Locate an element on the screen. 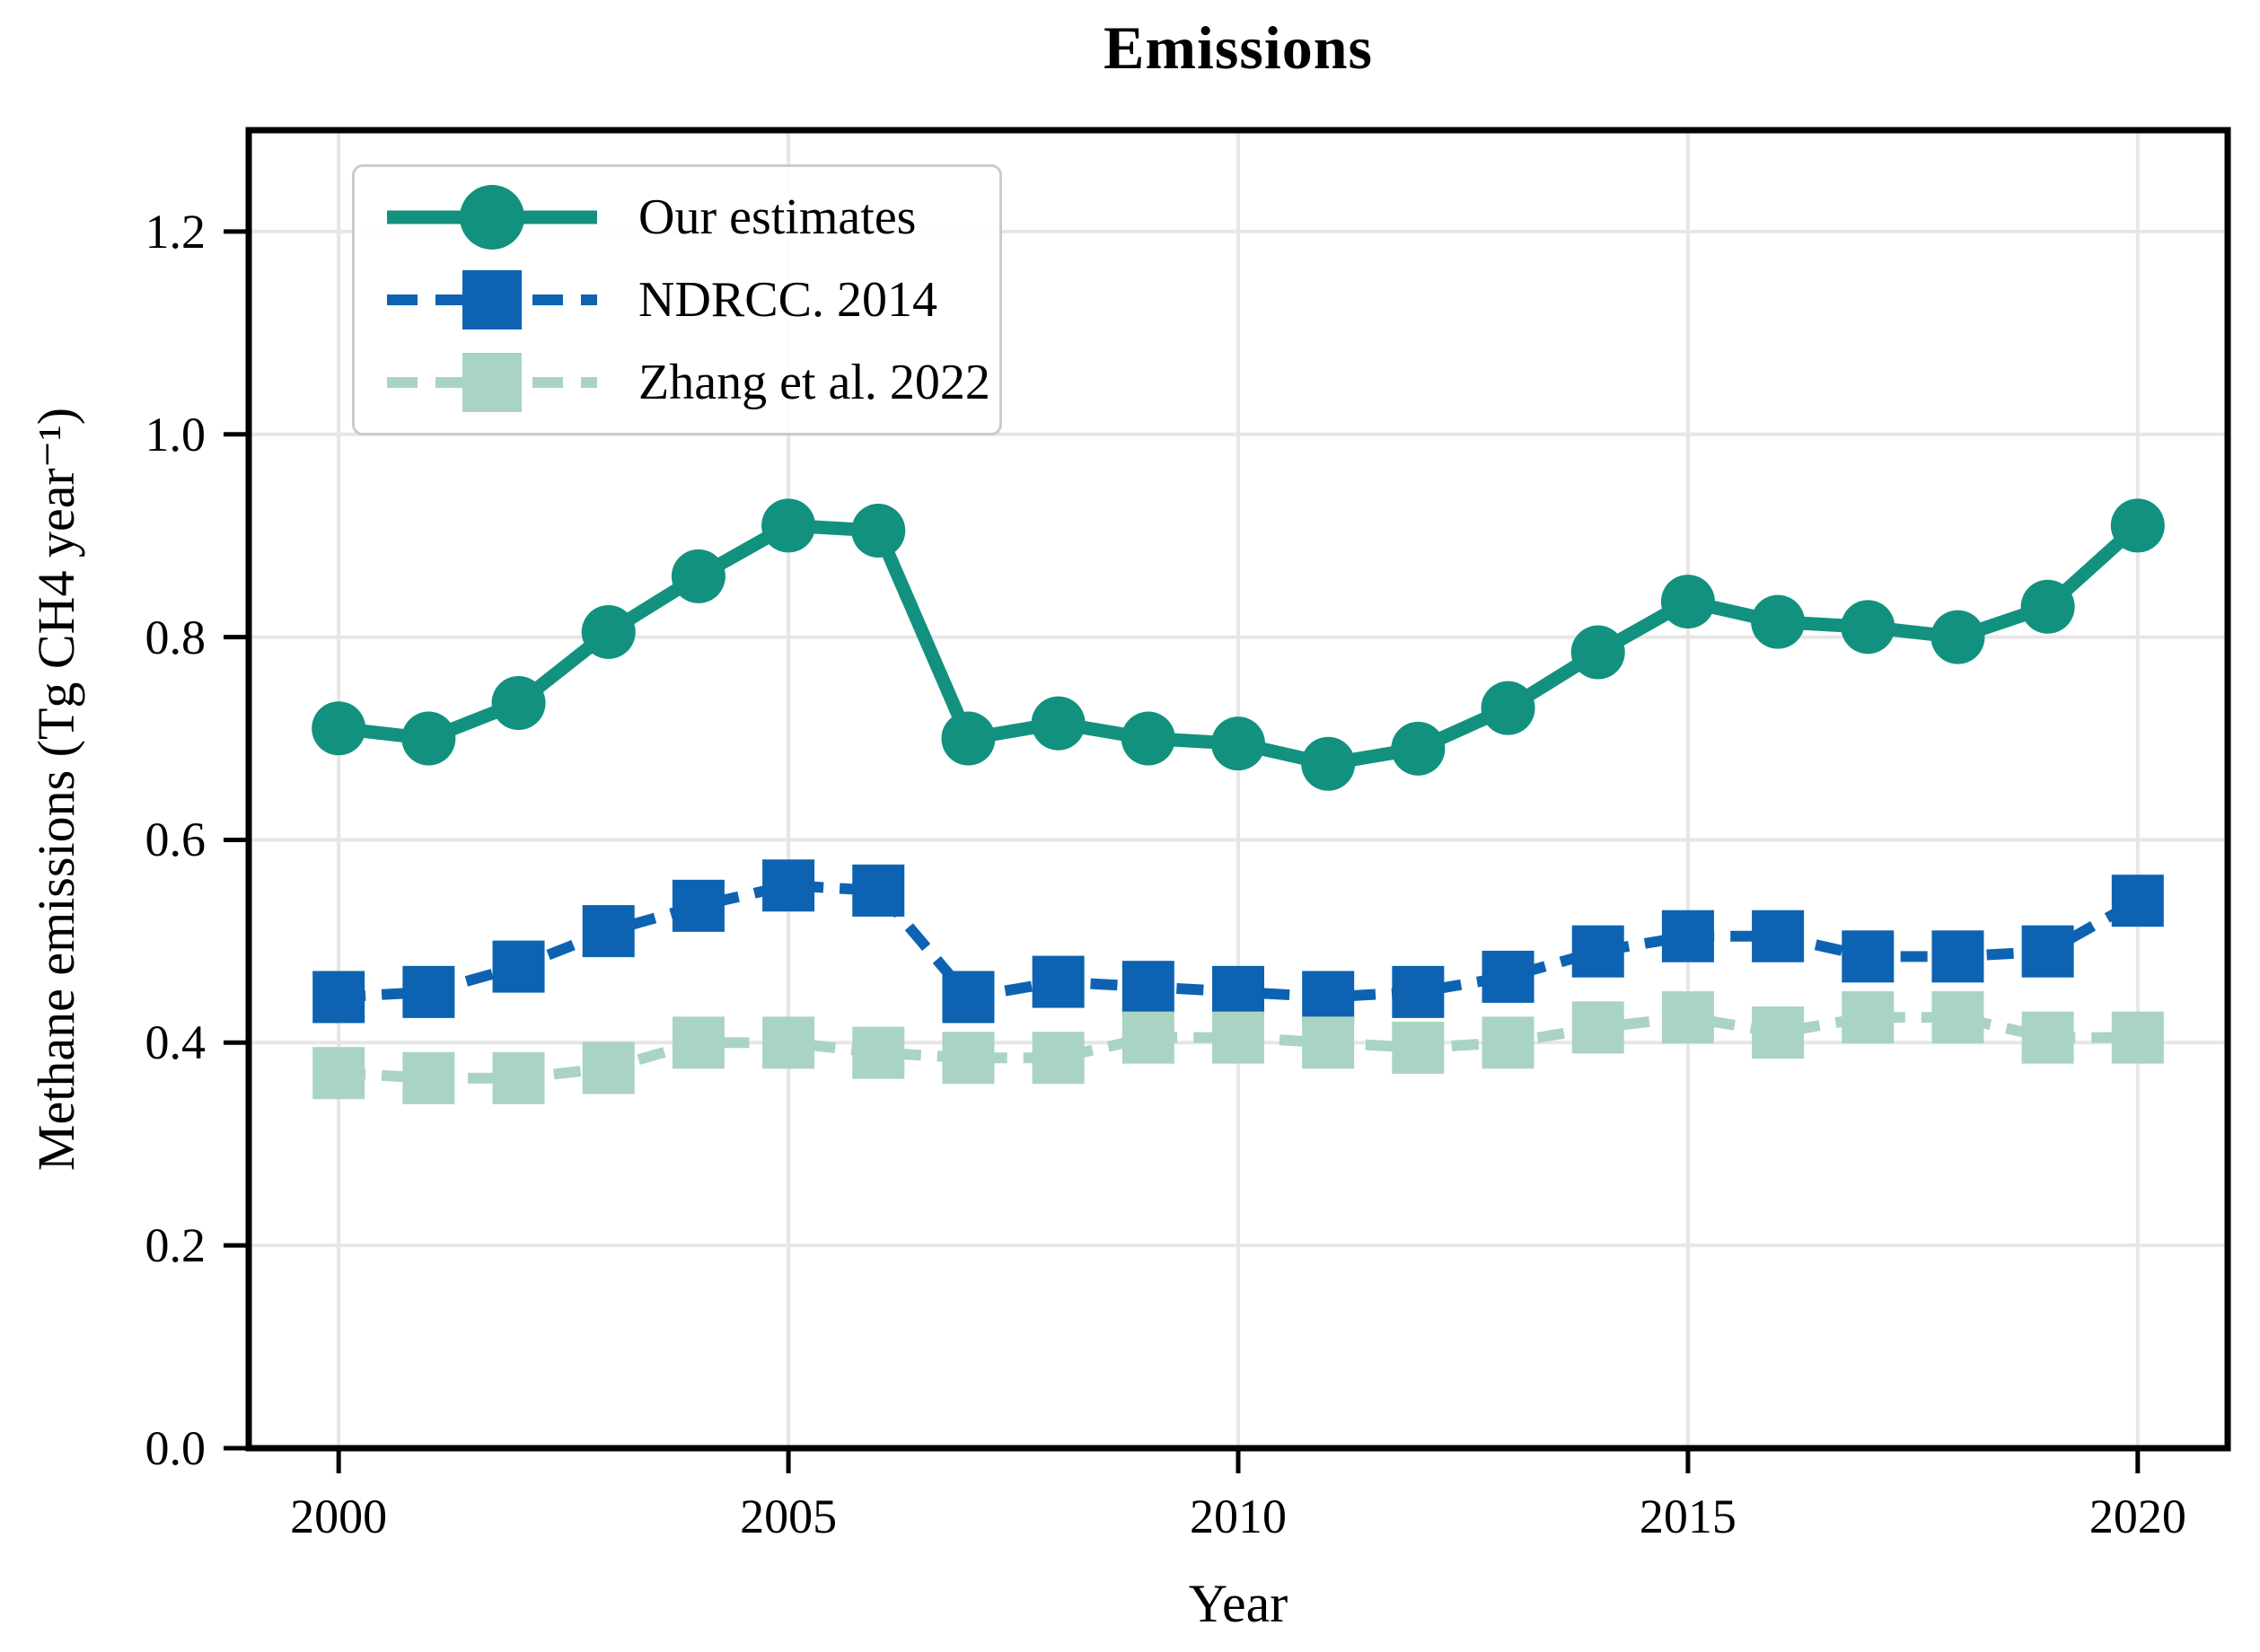  y-tick-label: 0.8 is located at coordinates (176, 637).